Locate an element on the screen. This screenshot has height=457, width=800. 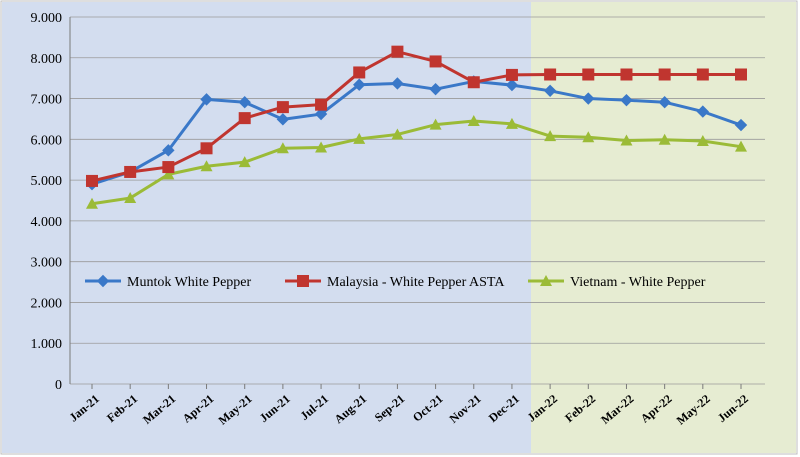
legend-label: Vietnam - White Pepper is located at coordinates (638, 282).